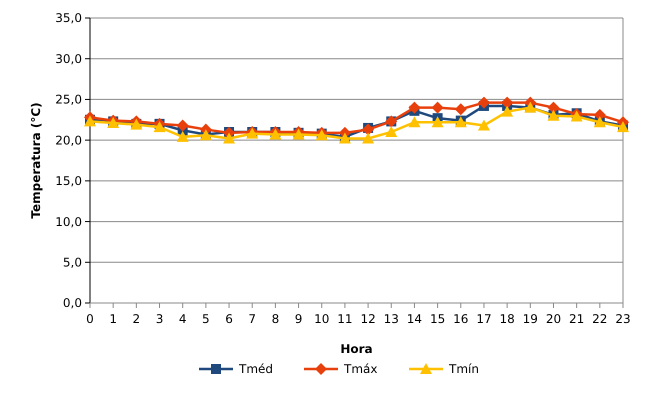  What do you see at coordinates (68, 18) in the screenshot?
I see `y-tick-label: 35,0` at bounding box center [68, 18].